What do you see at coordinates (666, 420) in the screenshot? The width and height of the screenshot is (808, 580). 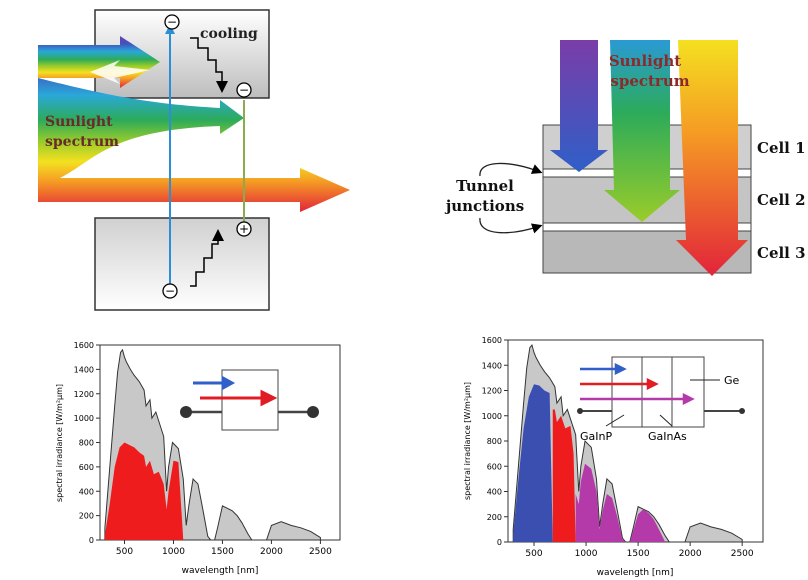 I see `gainas-leader` at bounding box center [666, 420].